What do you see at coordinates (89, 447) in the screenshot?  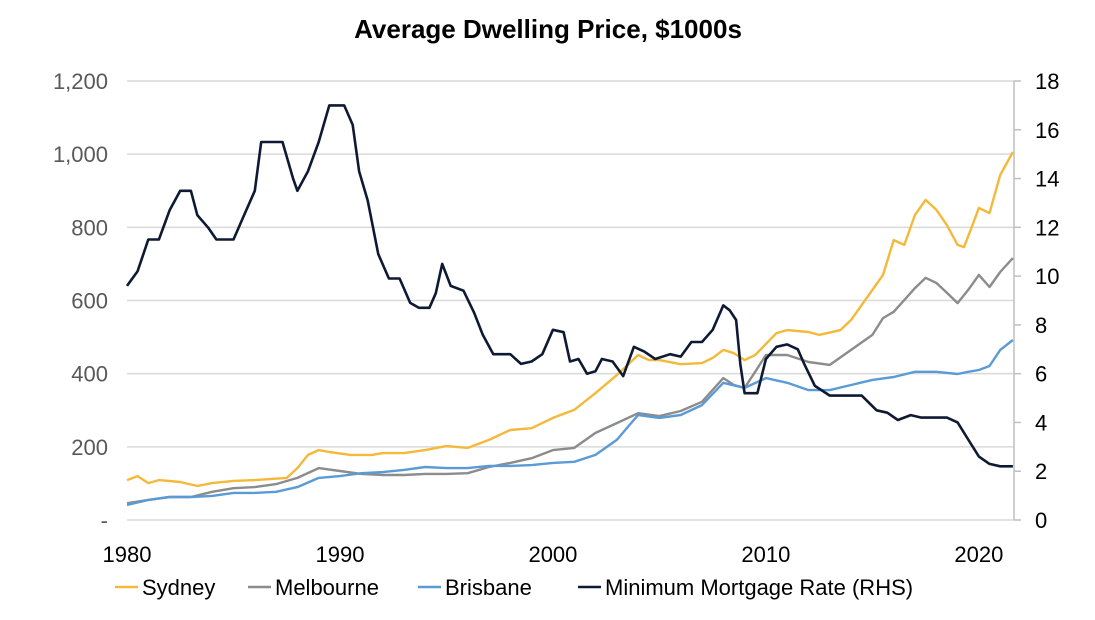 I see `y-left-tick-label: 200` at bounding box center [89, 447].